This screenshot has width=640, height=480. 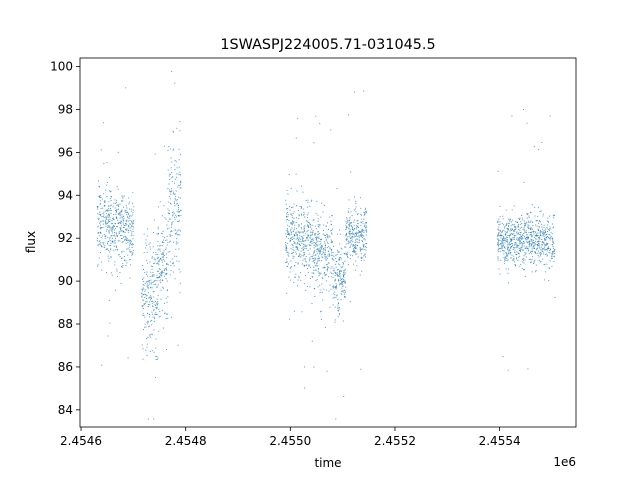 I want to click on y-tick-label: 96, so click(x=65, y=152).